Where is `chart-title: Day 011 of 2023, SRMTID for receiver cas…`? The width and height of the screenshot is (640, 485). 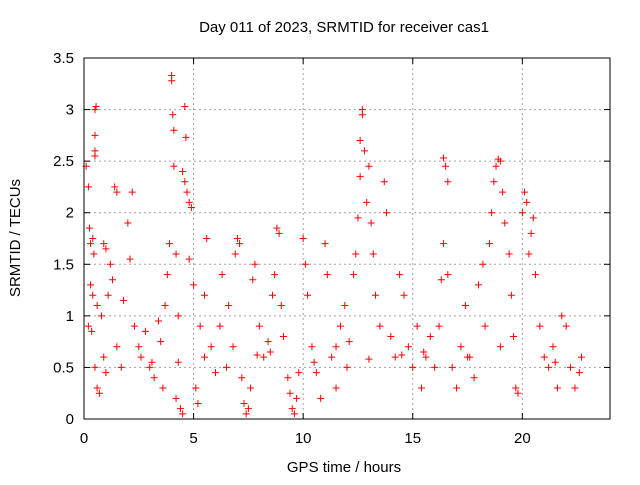
chart-title: Day 011 of 2023, SRMTID for receiver cas… is located at coordinates (344, 27).